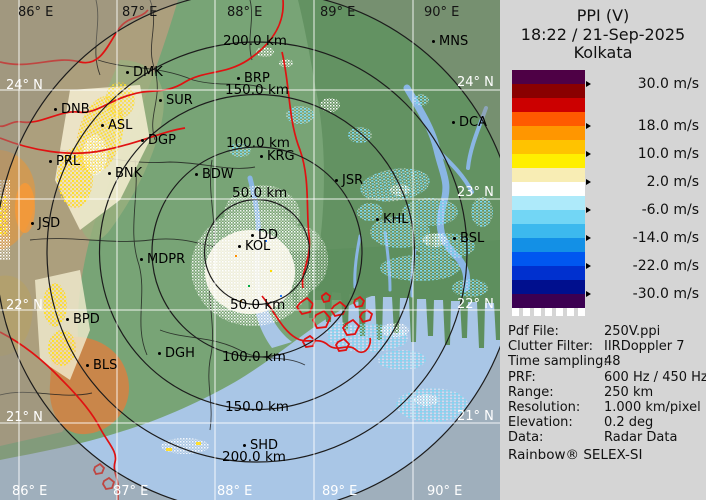 This screenshot has height=500, width=706. What do you see at coordinates (281, 156) in the screenshot?
I see `station-label: KRG` at bounding box center [281, 156].